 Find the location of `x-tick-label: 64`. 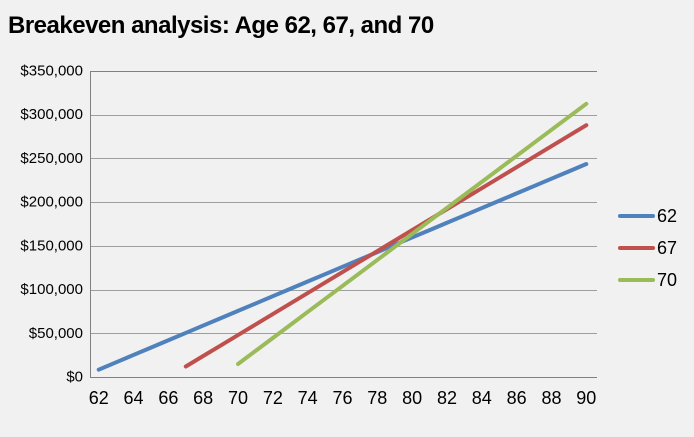

x-tick-label: 64 is located at coordinates (134, 398).